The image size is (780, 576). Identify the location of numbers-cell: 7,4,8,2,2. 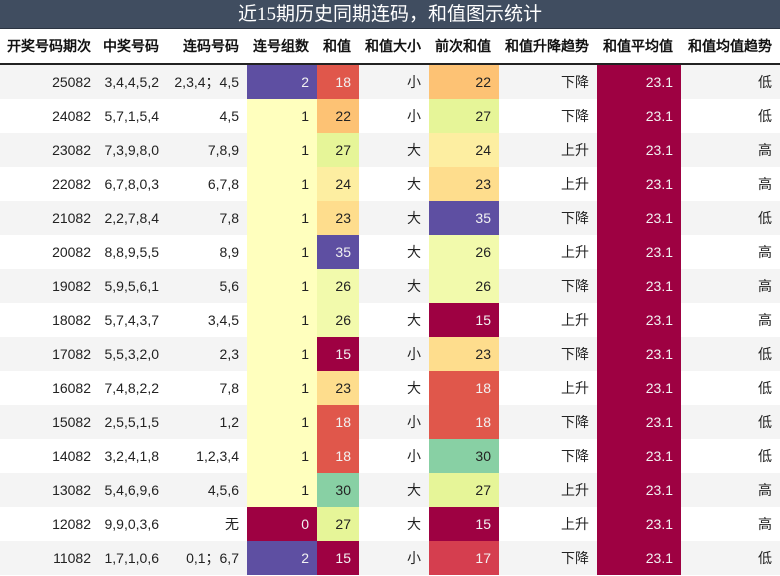
(133, 388).